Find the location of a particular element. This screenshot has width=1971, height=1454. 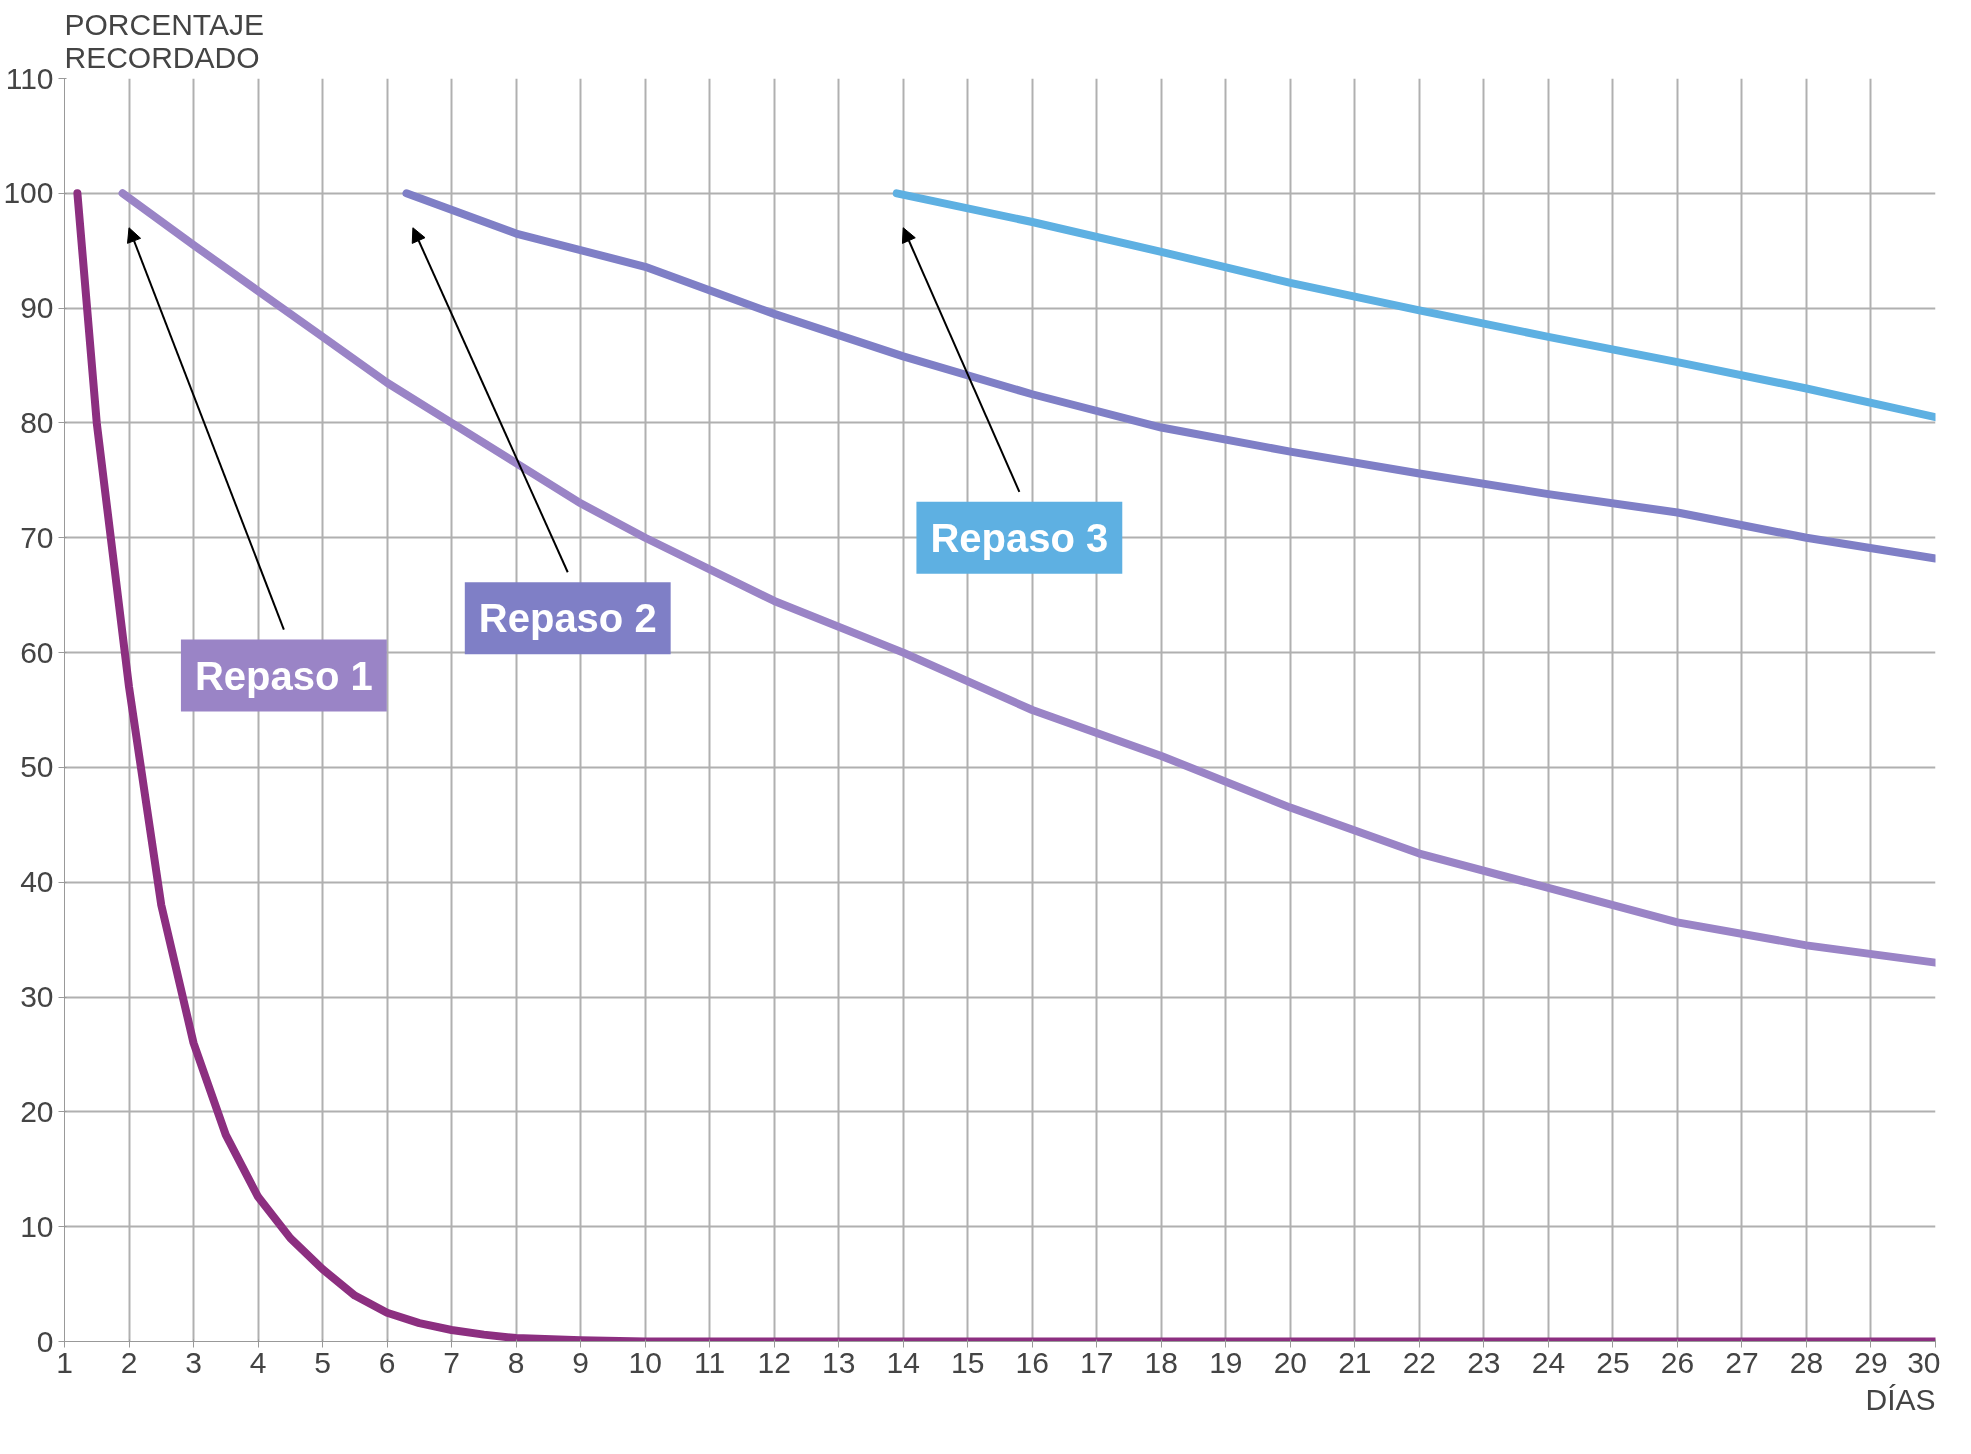

y-tick-label: 0 is located at coordinates (45, 1341).